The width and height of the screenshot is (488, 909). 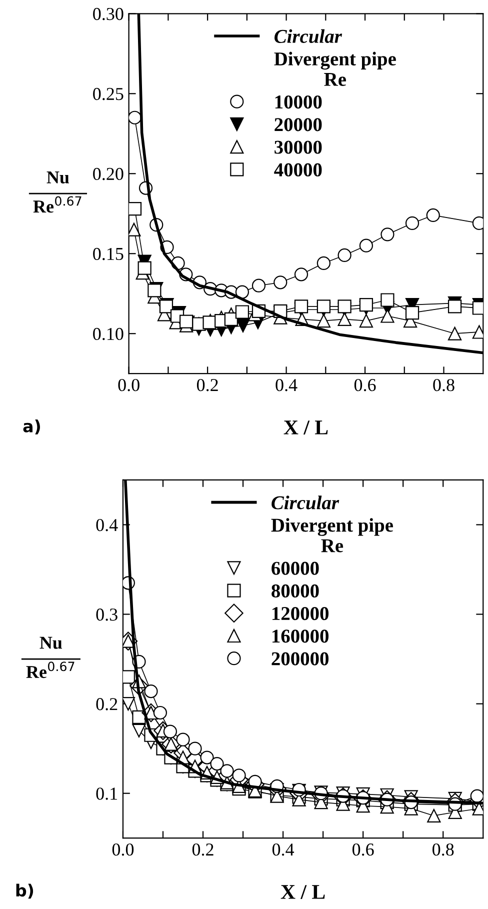 I want to click on text: a), so click(x=31, y=427).